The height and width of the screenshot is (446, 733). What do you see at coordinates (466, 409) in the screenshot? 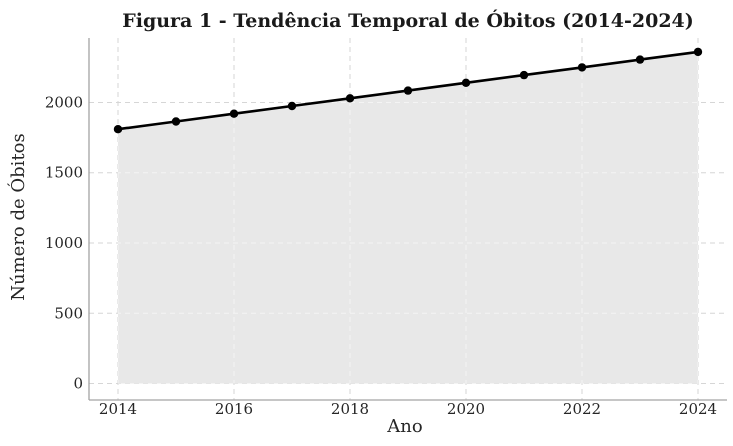
I see `x-tick-label-2020: 2020` at bounding box center [466, 409].